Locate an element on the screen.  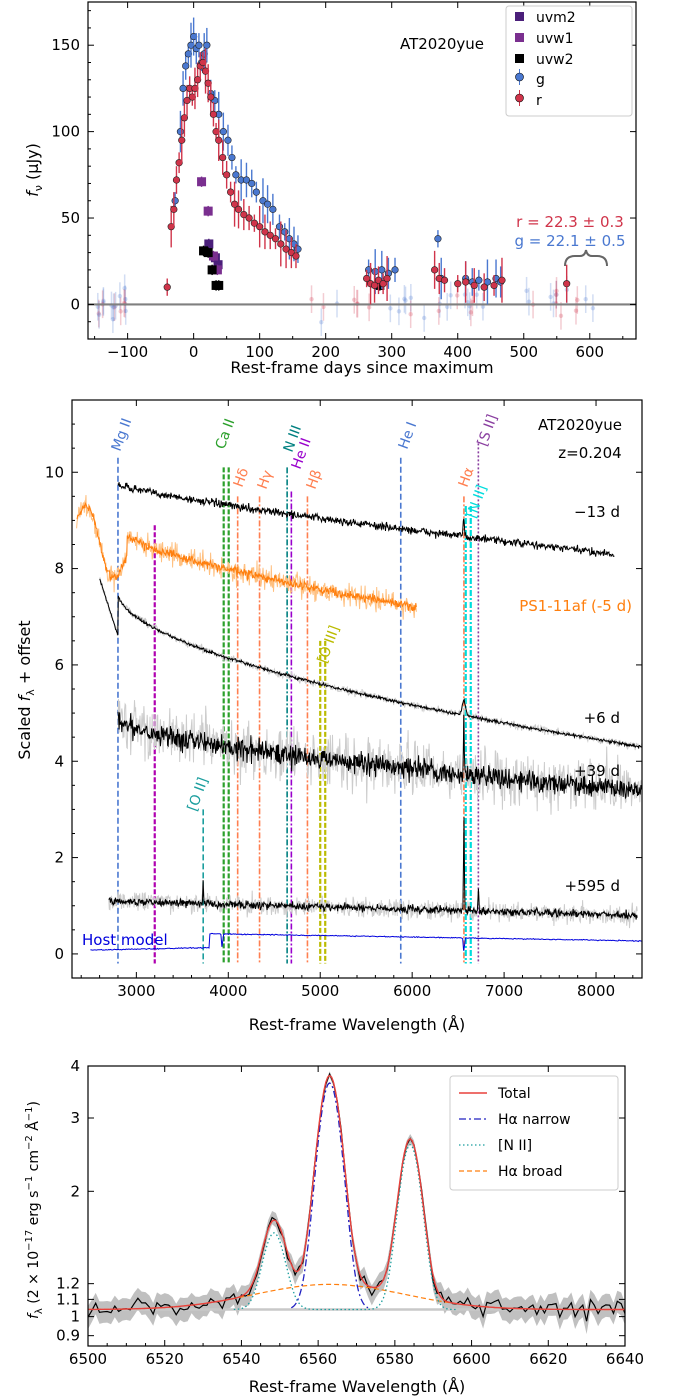
line-id-label: Ca II is located at coordinates (226, 434).